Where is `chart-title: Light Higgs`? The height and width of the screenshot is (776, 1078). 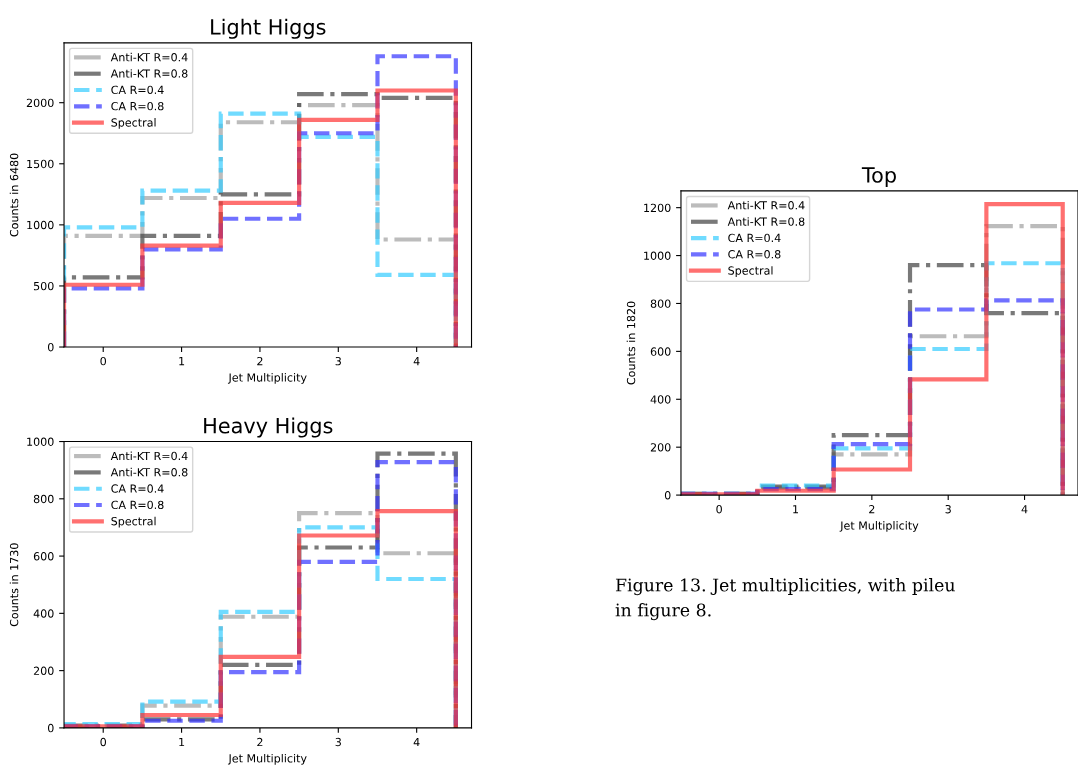 chart-title: Light Higgs is located at coordinates (268, 28).